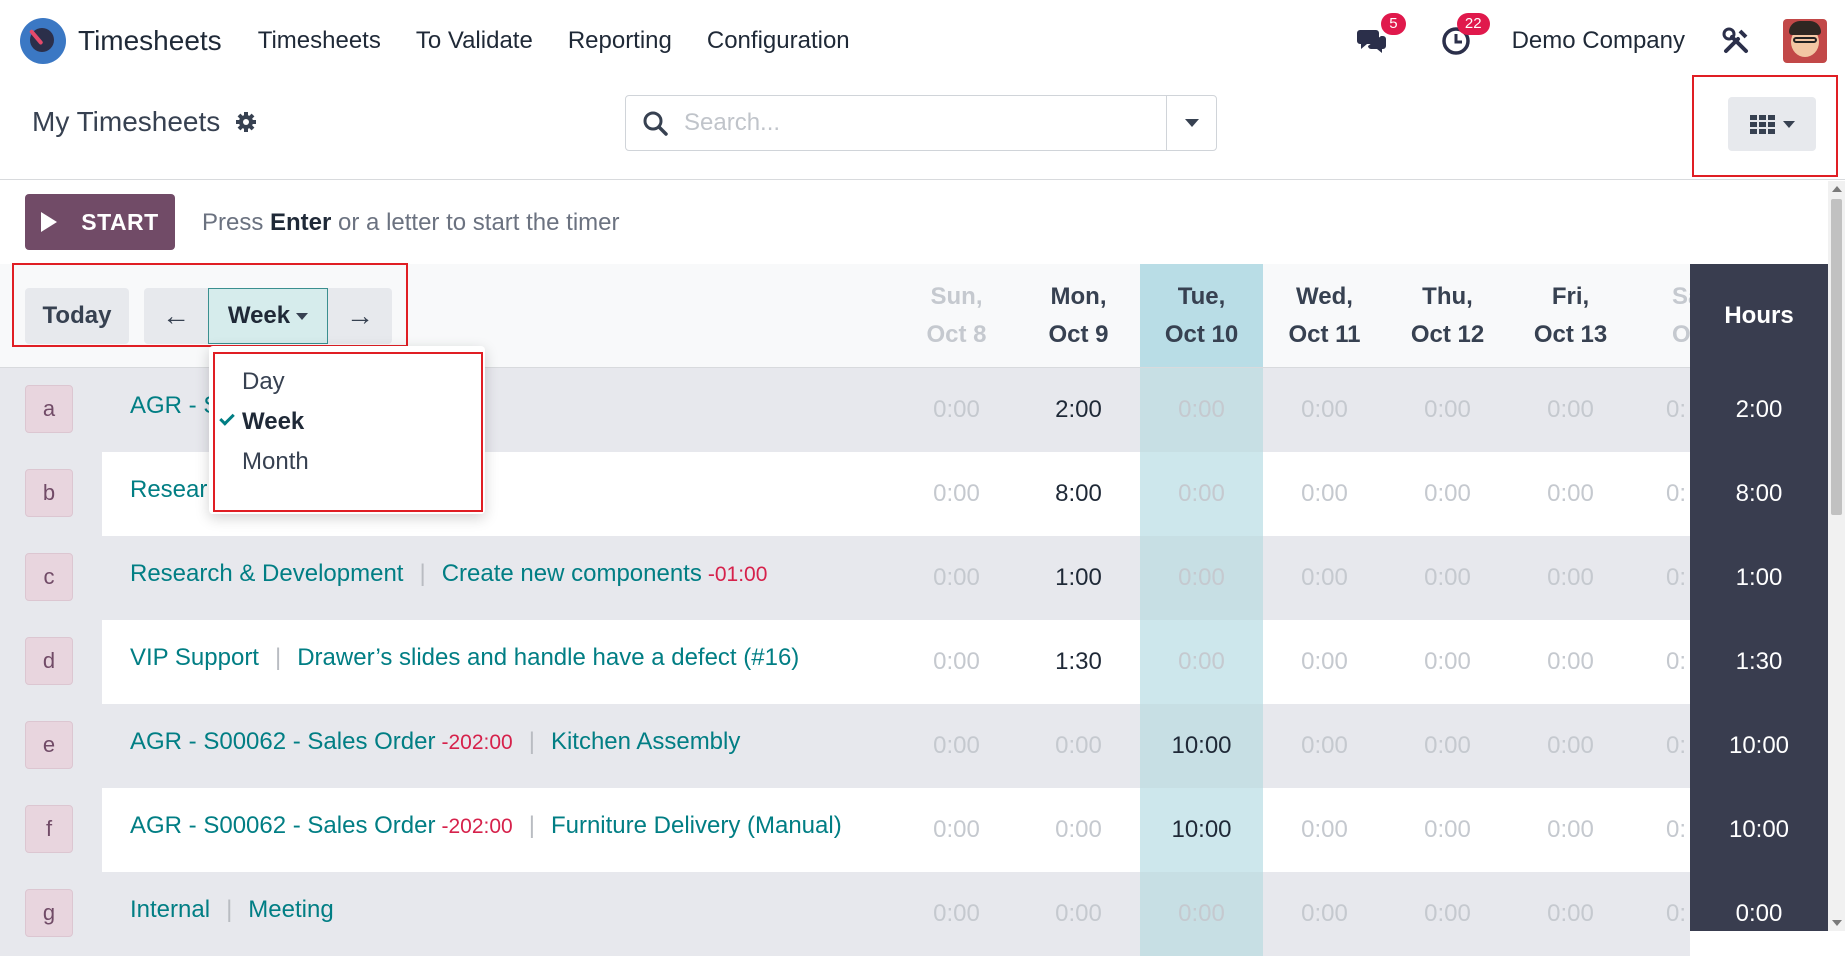  Describe the element at coordinates (49, 829) in the screenshot. I see `row-shortcut-key: f` at that location.